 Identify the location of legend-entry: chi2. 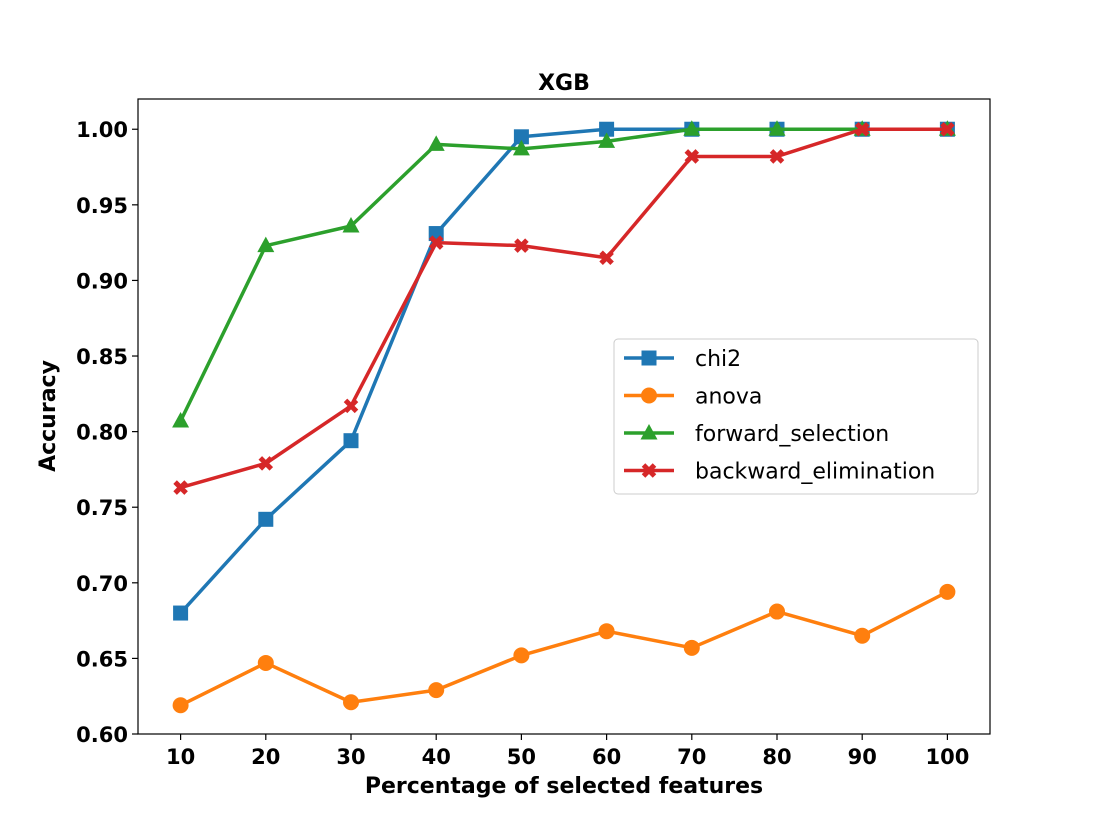
(718, 359).